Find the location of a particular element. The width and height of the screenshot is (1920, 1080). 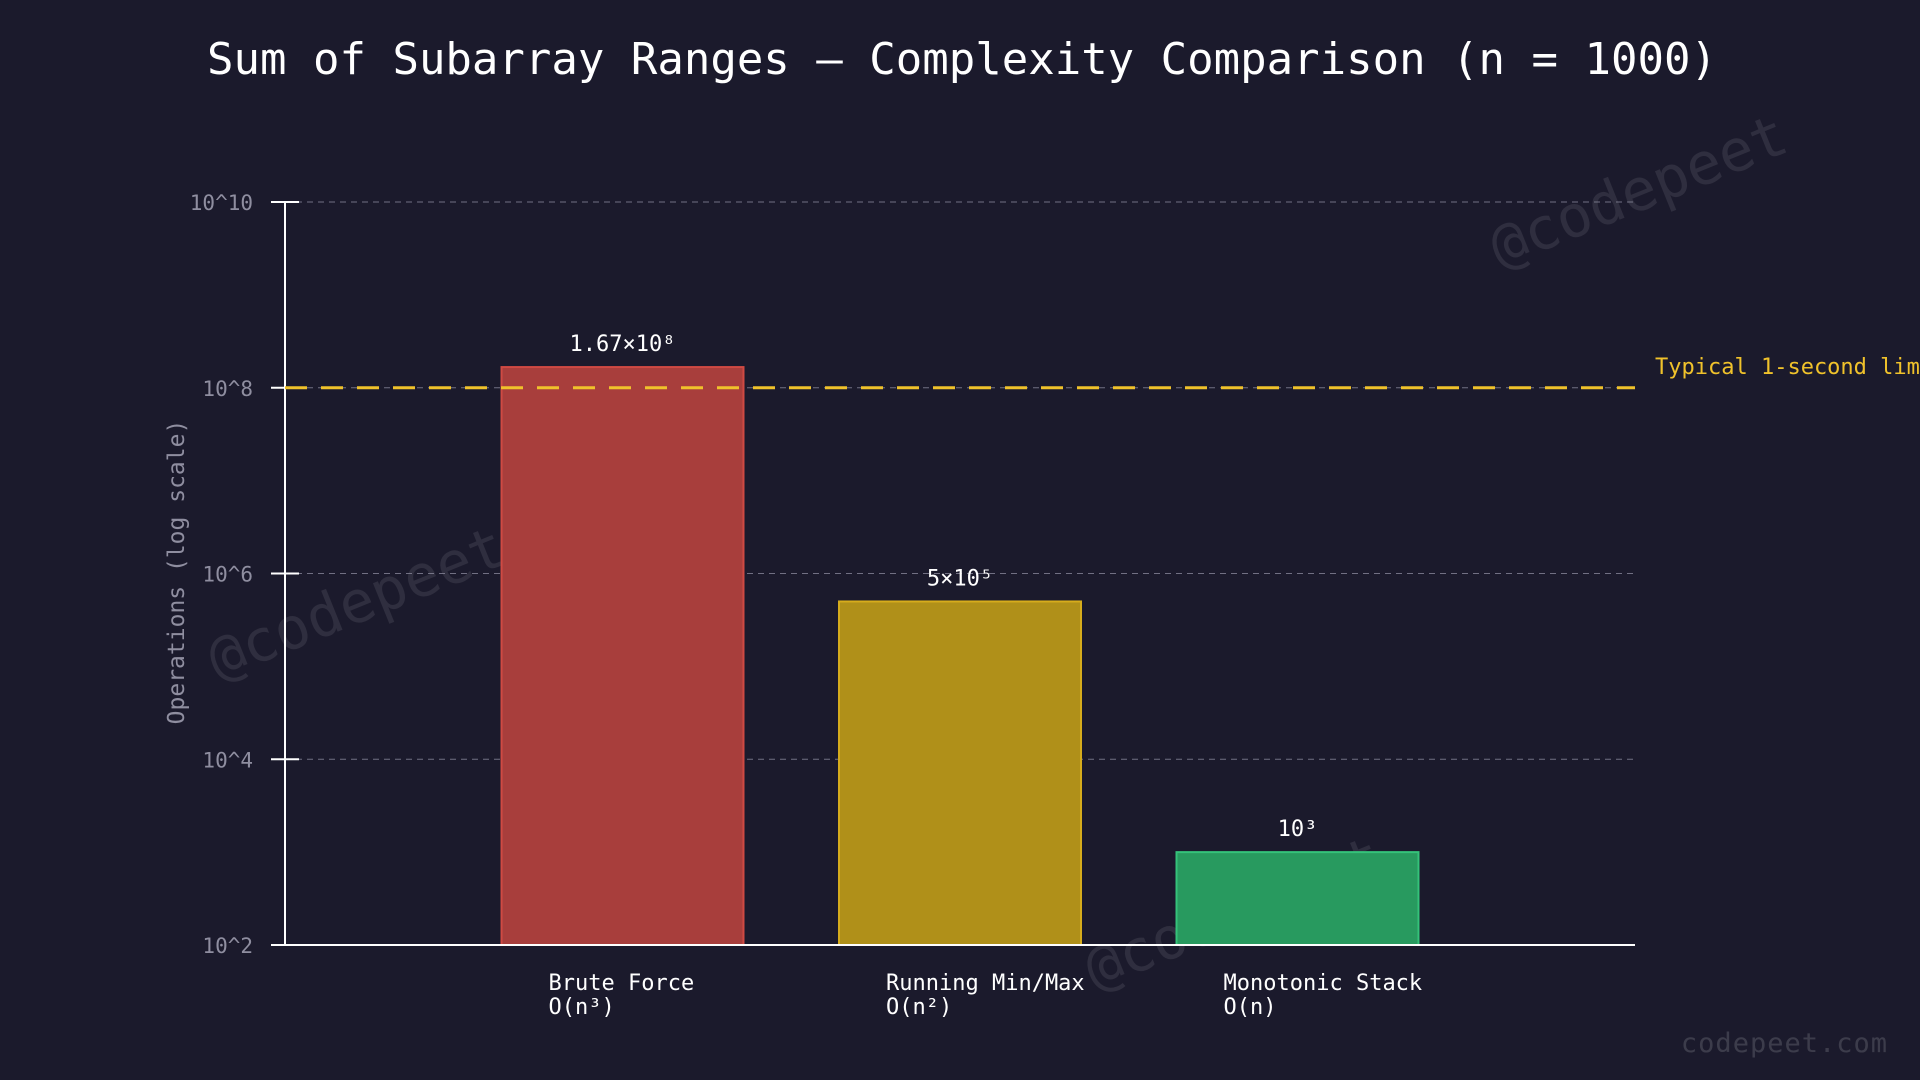

footer-site: codepeet.com is located at coordinates (1784, 1043).